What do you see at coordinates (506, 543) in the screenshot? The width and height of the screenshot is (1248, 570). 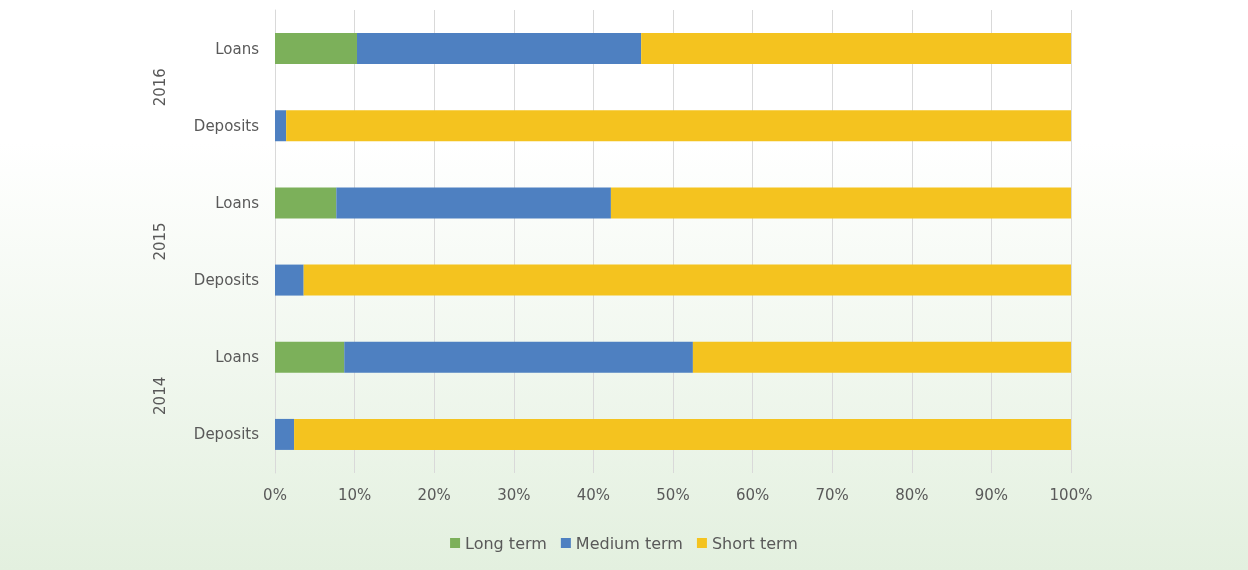 I see `legend-label: Long term` at bounding box center [506, 543].